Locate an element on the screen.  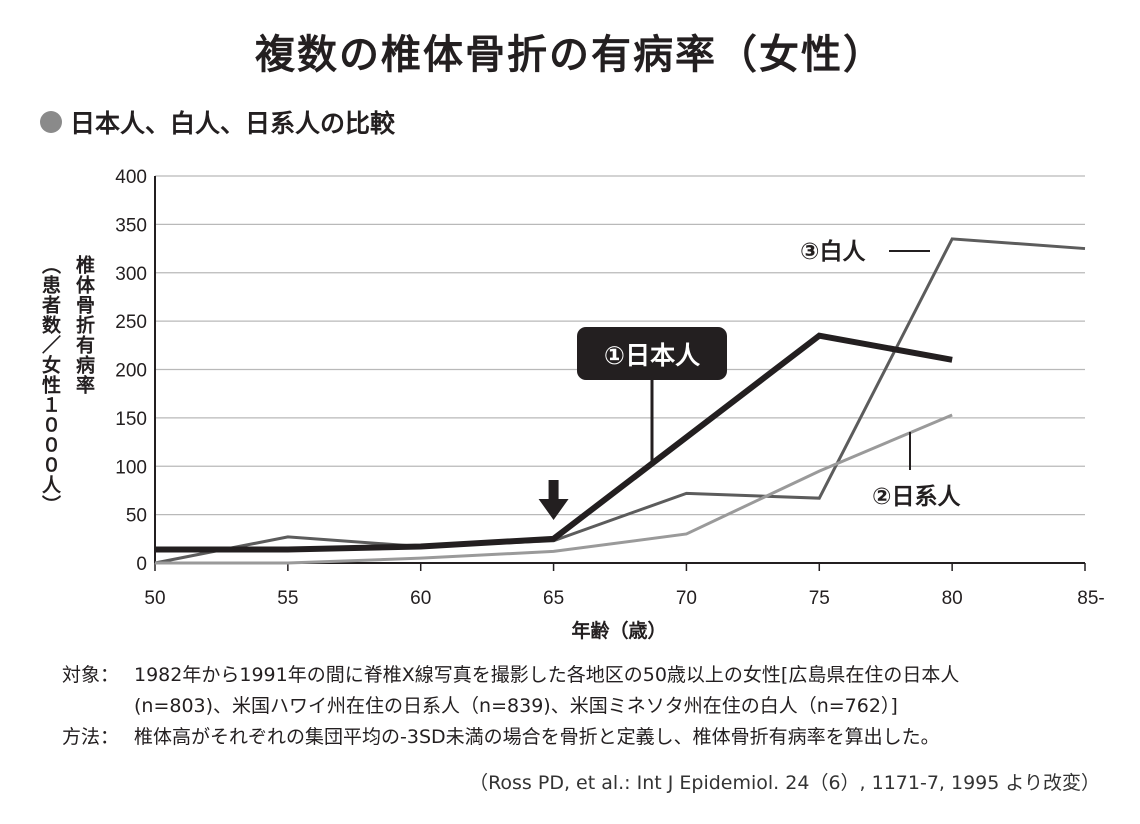
note-label: 対象： is located at coordinates (91, 675).